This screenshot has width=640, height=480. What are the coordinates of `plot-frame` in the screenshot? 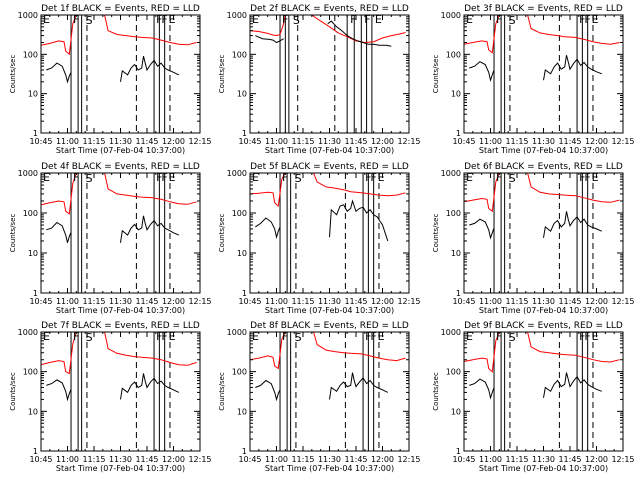 It's located at (543, 233).